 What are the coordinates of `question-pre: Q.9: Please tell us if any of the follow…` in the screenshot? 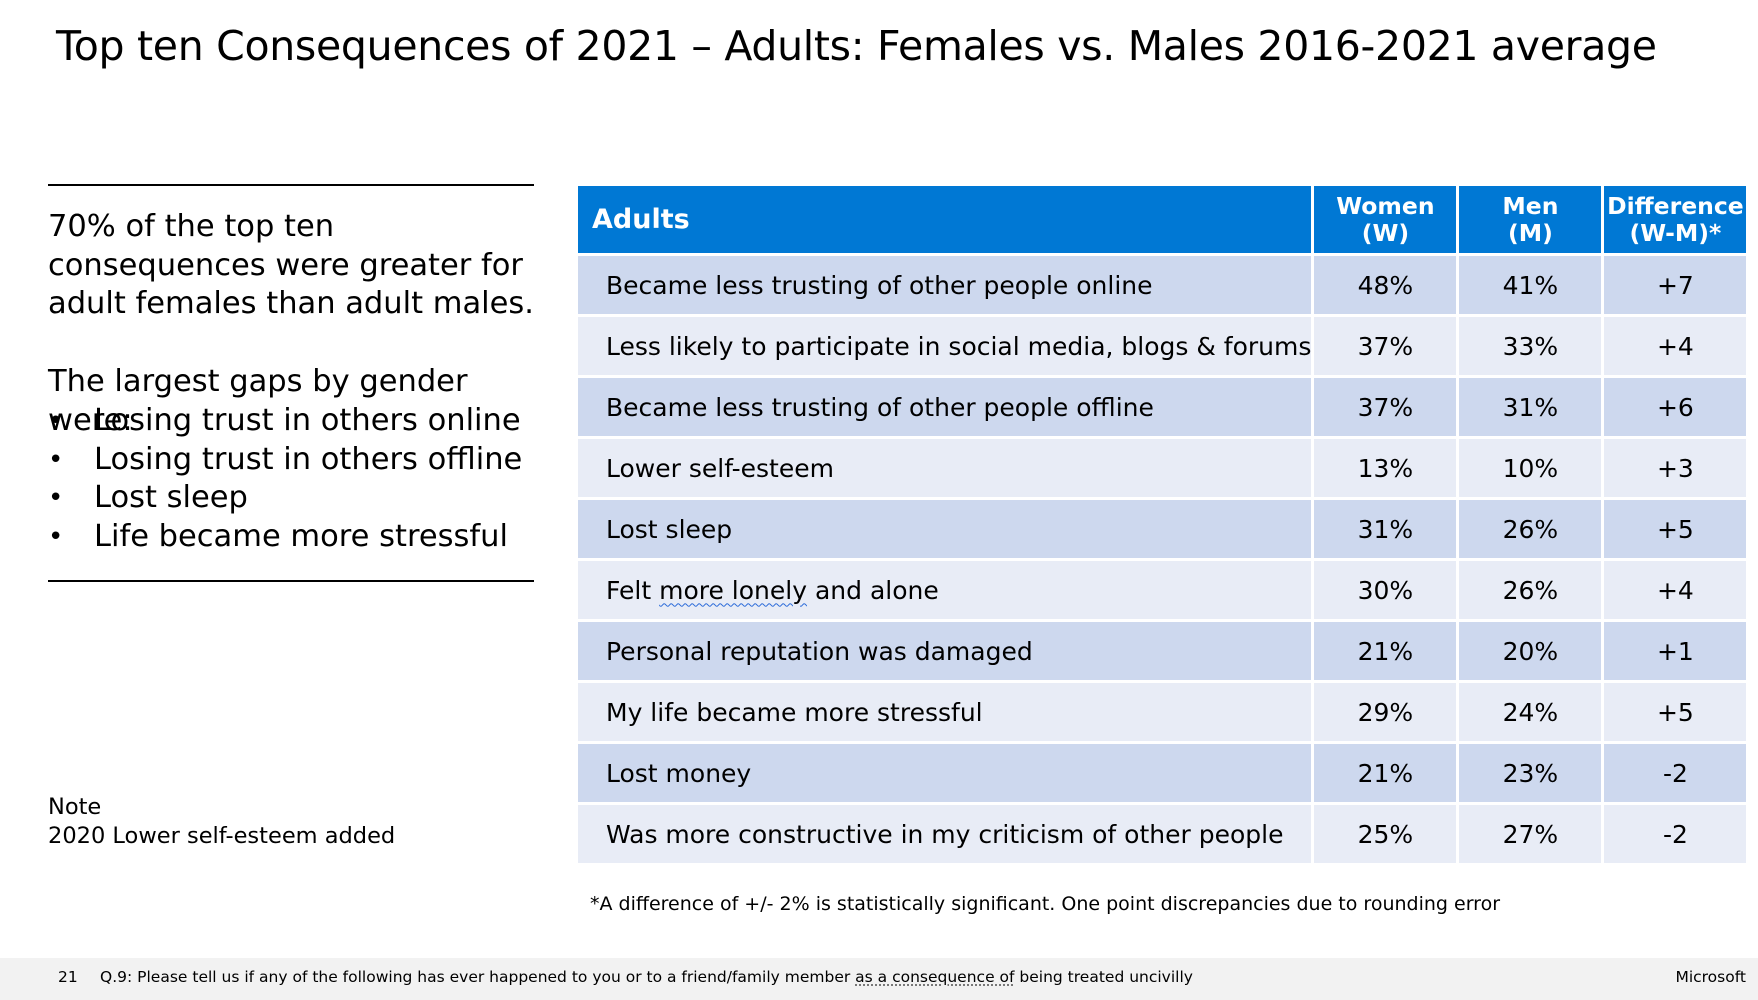 It's located at (478, 977).